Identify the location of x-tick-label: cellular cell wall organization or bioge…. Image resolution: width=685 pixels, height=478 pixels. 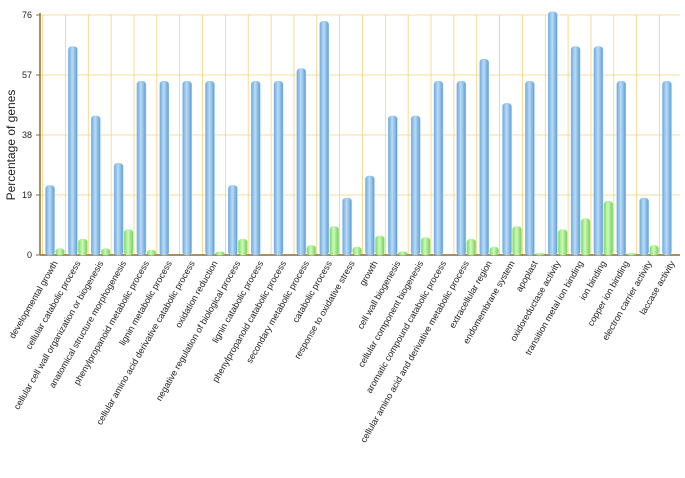
(59, 335).